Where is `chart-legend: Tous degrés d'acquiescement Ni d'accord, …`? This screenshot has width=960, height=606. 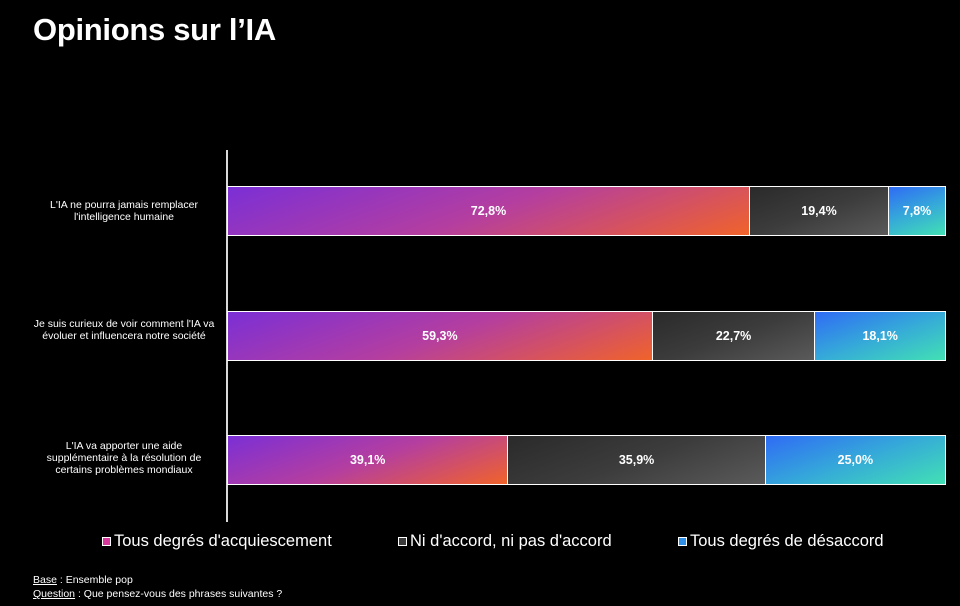 chart-legend: Tous degrés d'acquiescement Ni d'accord, … is located at coordinates (480, 544).